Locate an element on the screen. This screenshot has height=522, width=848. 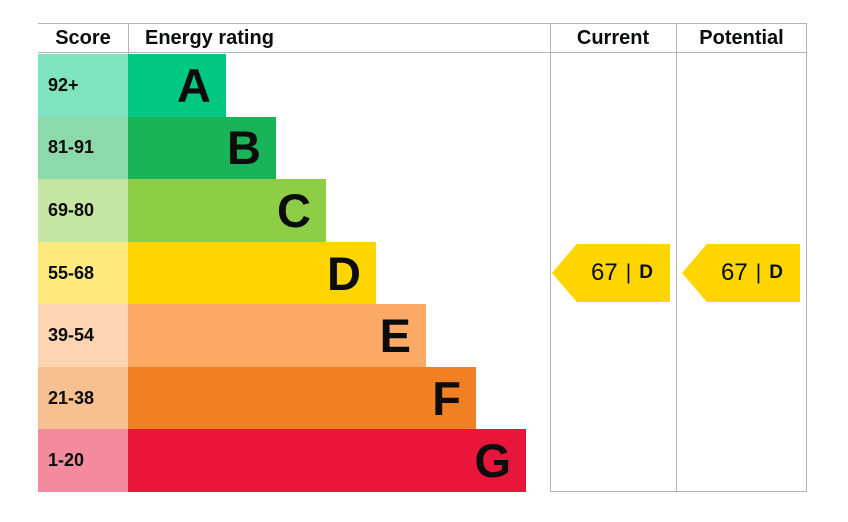
band-row-a: 92+ A is located at coordinates (422, 85).